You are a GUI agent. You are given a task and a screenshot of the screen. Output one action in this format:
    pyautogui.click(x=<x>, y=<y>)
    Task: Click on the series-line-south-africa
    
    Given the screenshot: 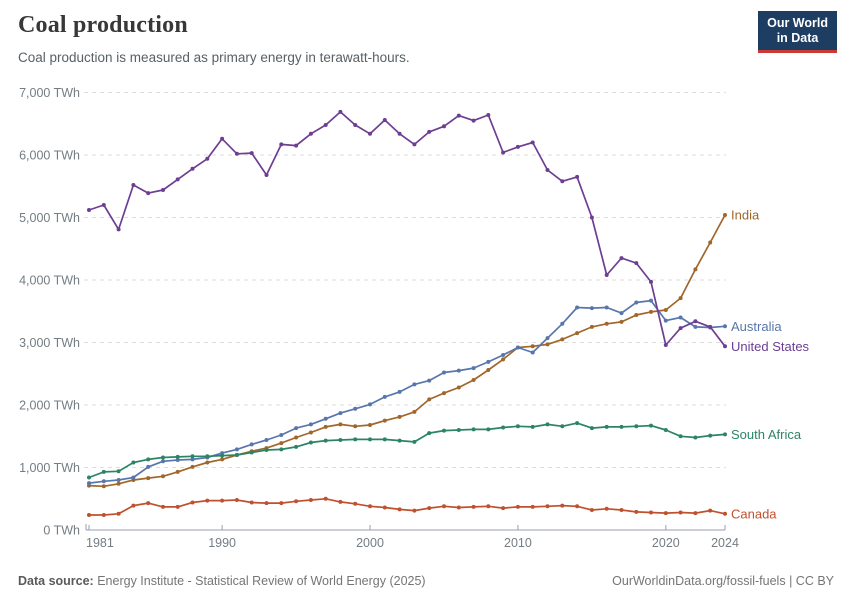 What is the action you would take?
    pyautogui.click(x=407, y=450)
    